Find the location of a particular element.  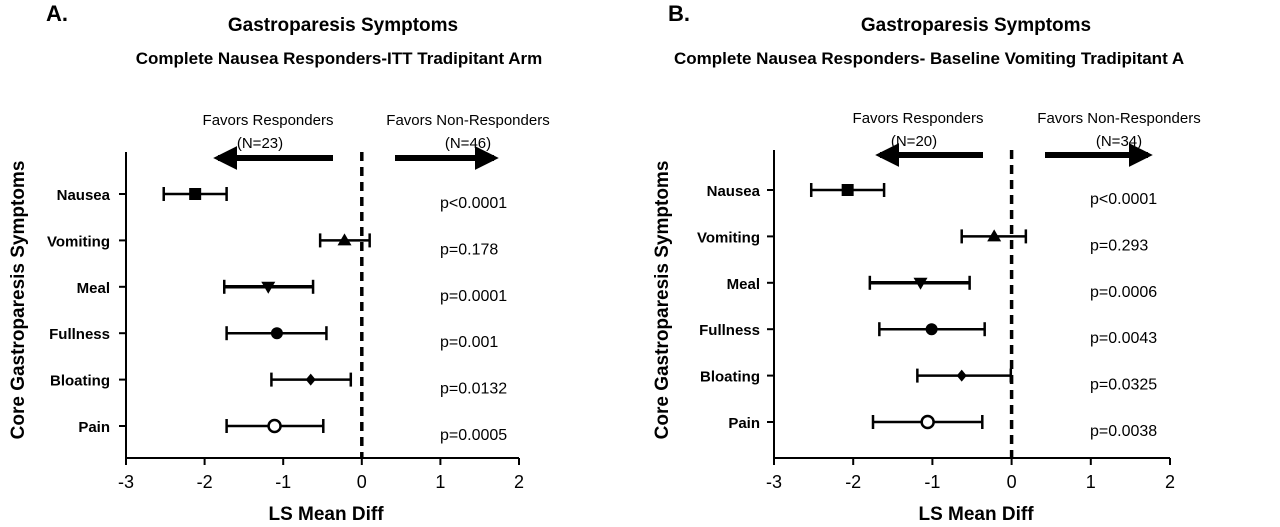

panel-b-p-value: p=0.0006 is located at coordinates (1123, 292).